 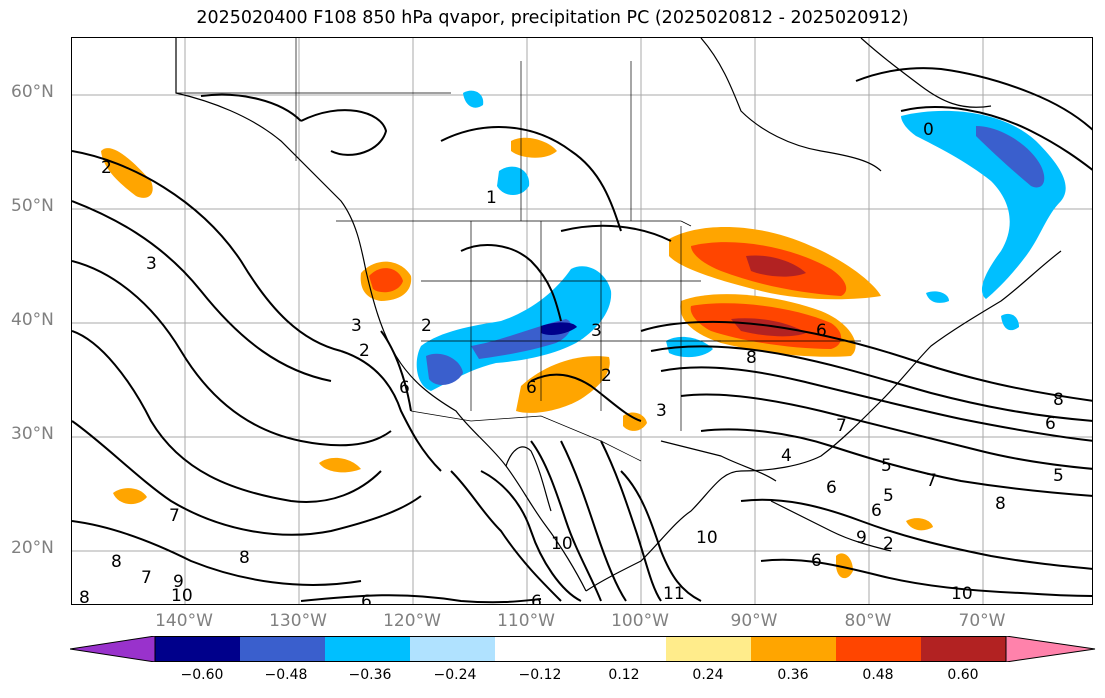 What do you see at coordinates (640, 621) in the screenshot?
I see `lon-label-100w: 100°W` at bounding box center [640, 621].